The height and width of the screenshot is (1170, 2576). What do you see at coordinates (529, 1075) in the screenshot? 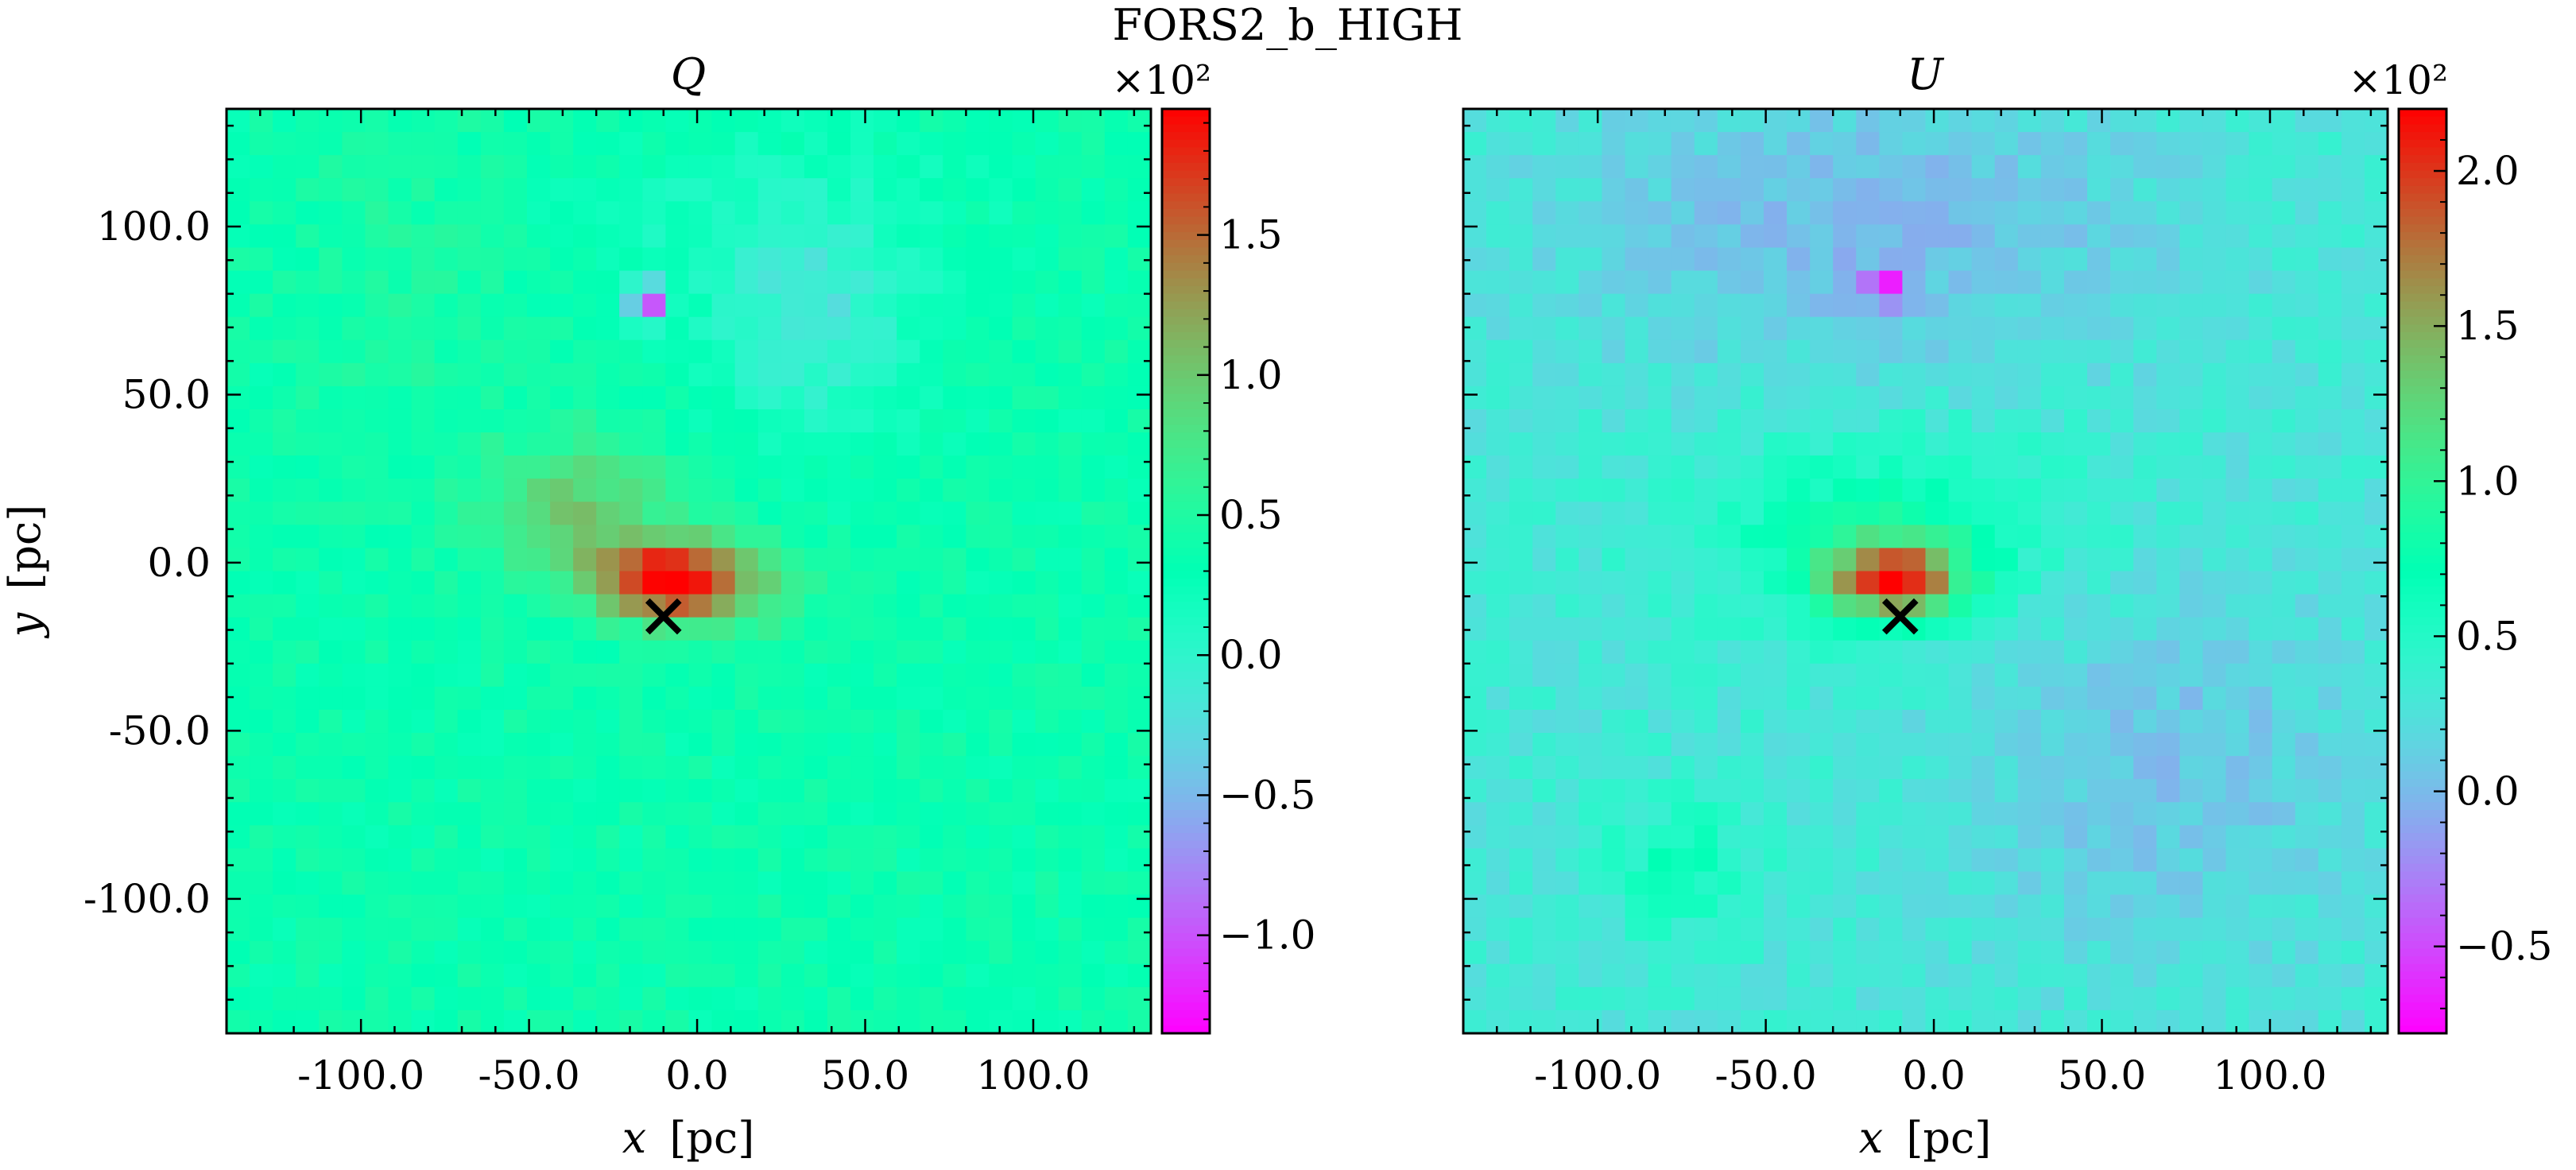
I see `x-tick-label: -50.0` at bounding box center [529, 1075].